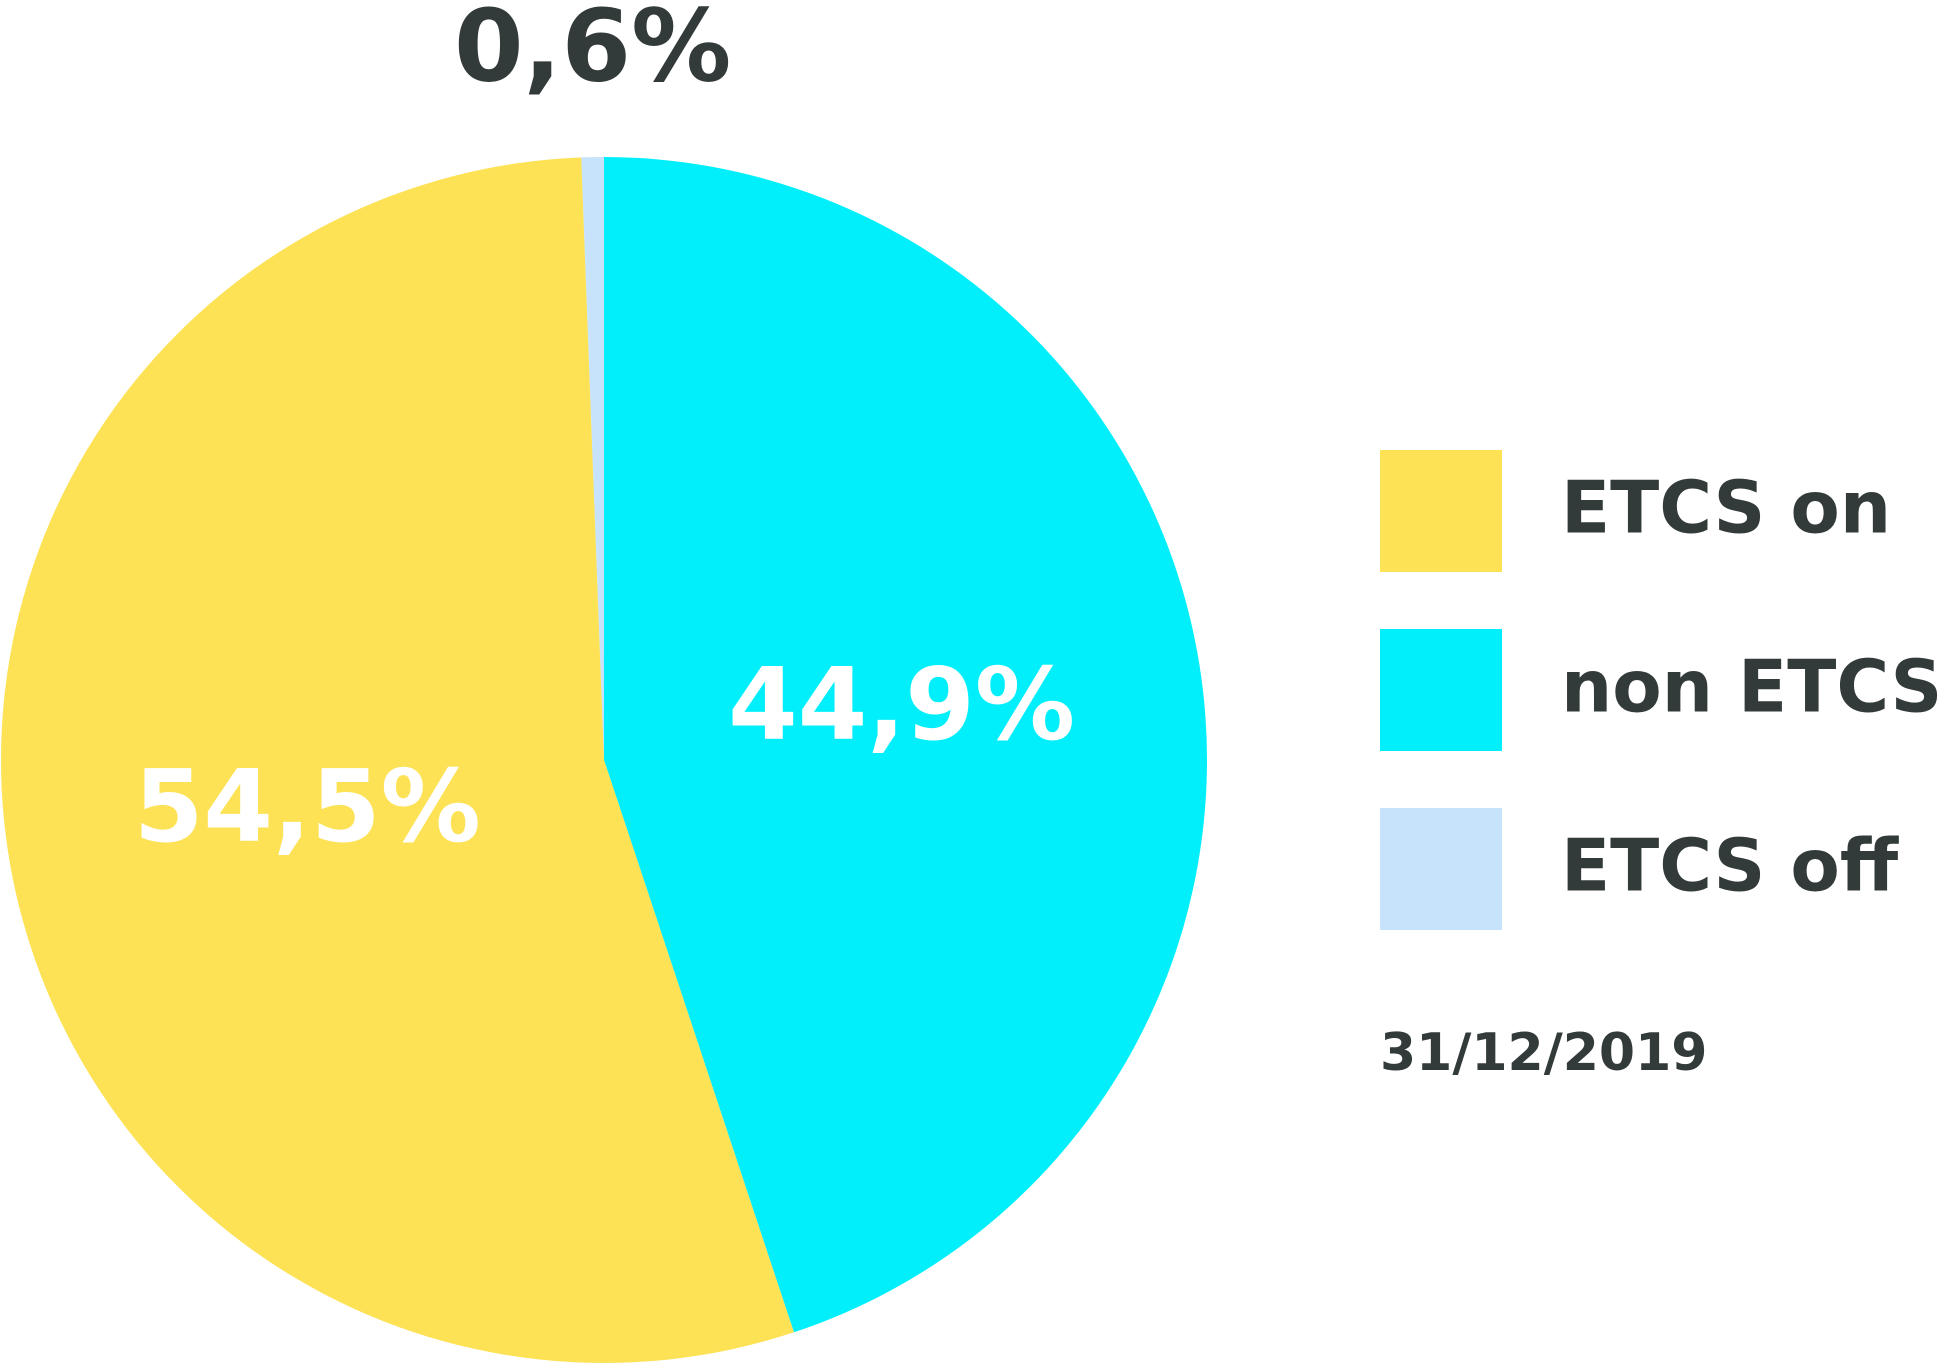 This screenshot has height=1365, width=1953. Describe the element at coordinates (1730, 866) in the screenshot. I see `legend-label: ETCS off` at that location.